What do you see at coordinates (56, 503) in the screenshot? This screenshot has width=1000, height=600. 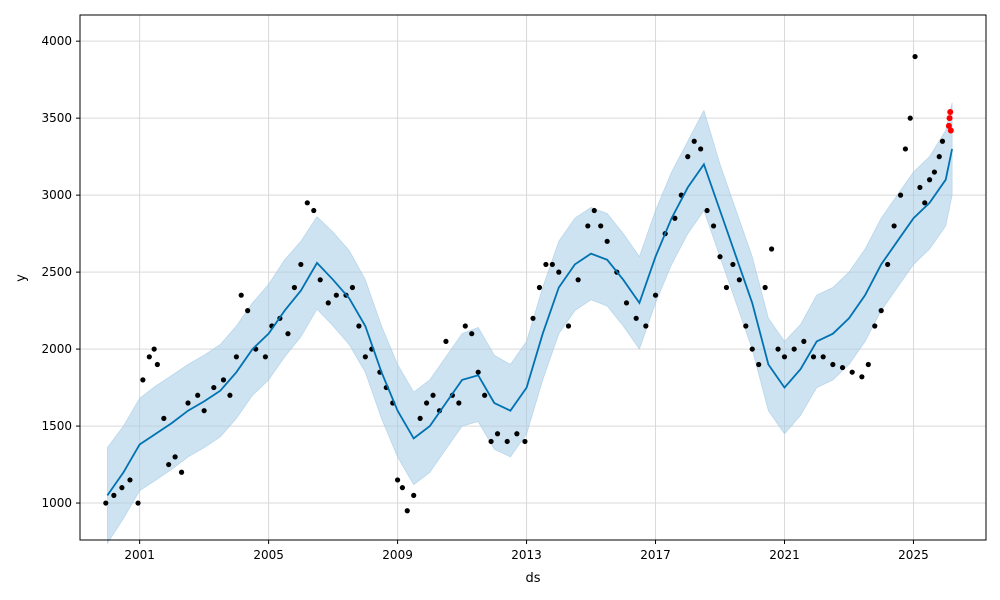 I see `y-tick-label: 1000` at bounding box center [56, 503].